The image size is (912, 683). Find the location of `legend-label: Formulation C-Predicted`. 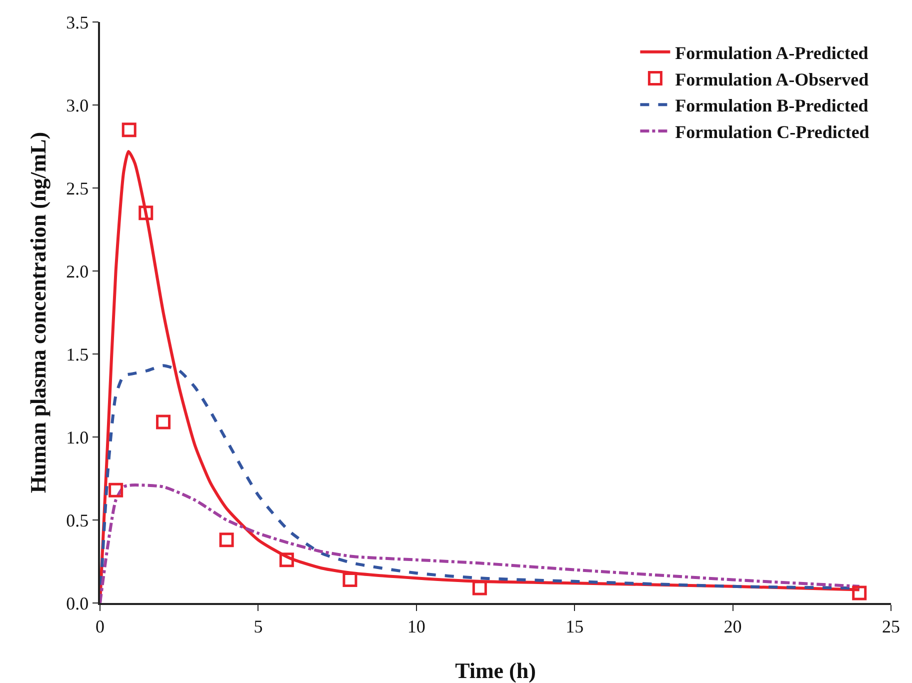

legend-label: Formulation C-Predicted is located at coordinates (772, 132).